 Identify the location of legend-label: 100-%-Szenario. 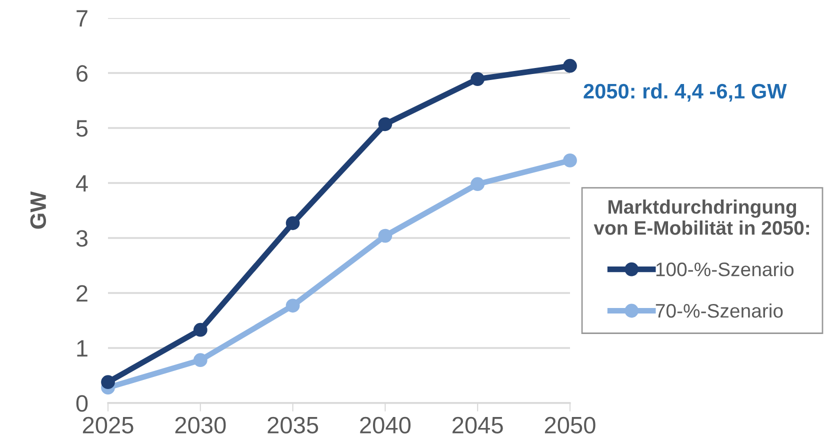
(725, 269).